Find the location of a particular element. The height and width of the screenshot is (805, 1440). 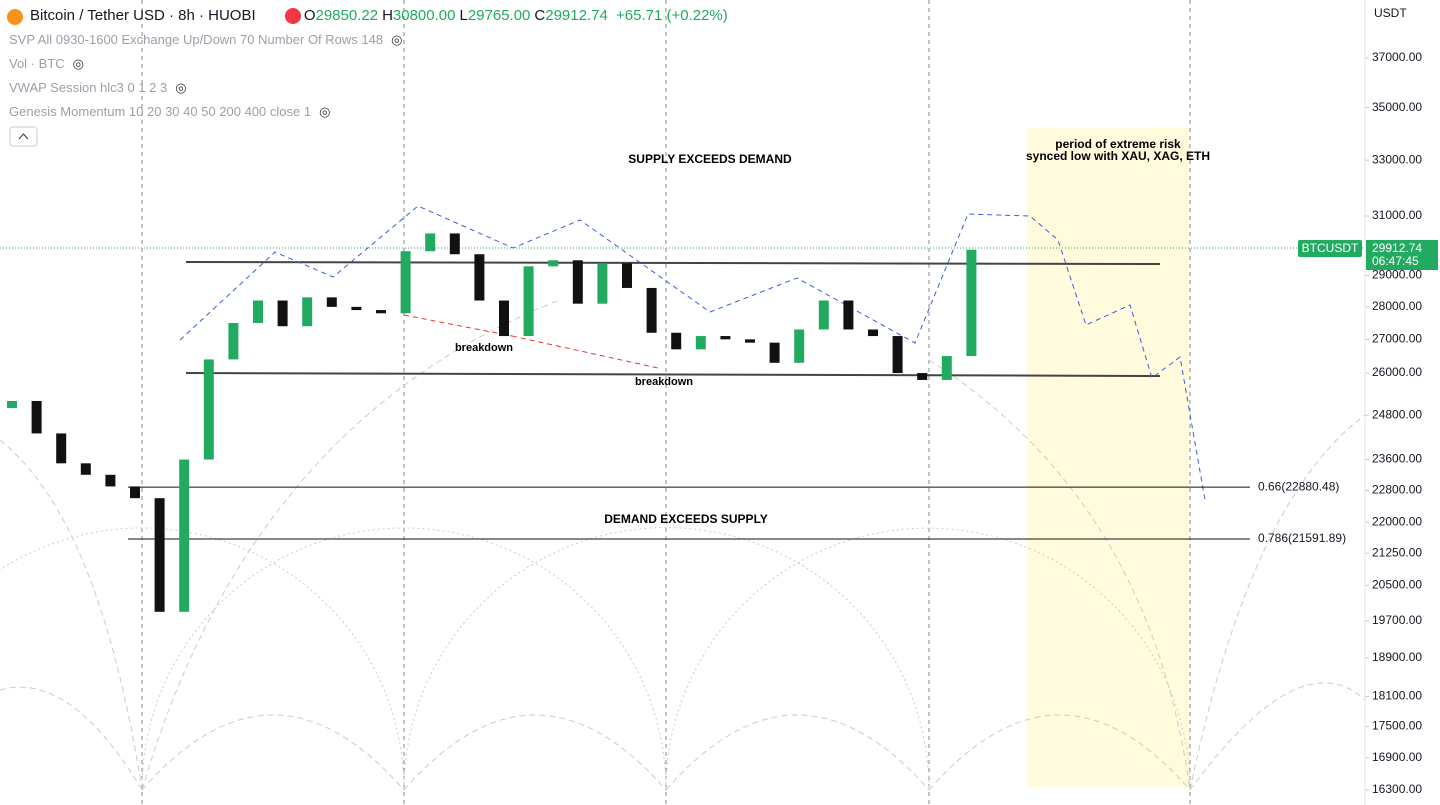

annotation: SUPPLY EXCEEDS DEMAND is located at coordinates (710, 159).